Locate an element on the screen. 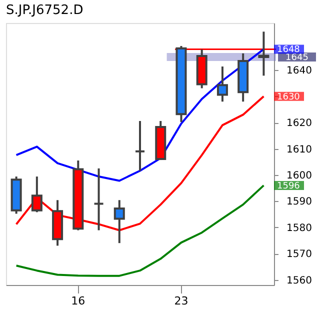  y-tick-label: 1580 is located at coordinates (299, 228).